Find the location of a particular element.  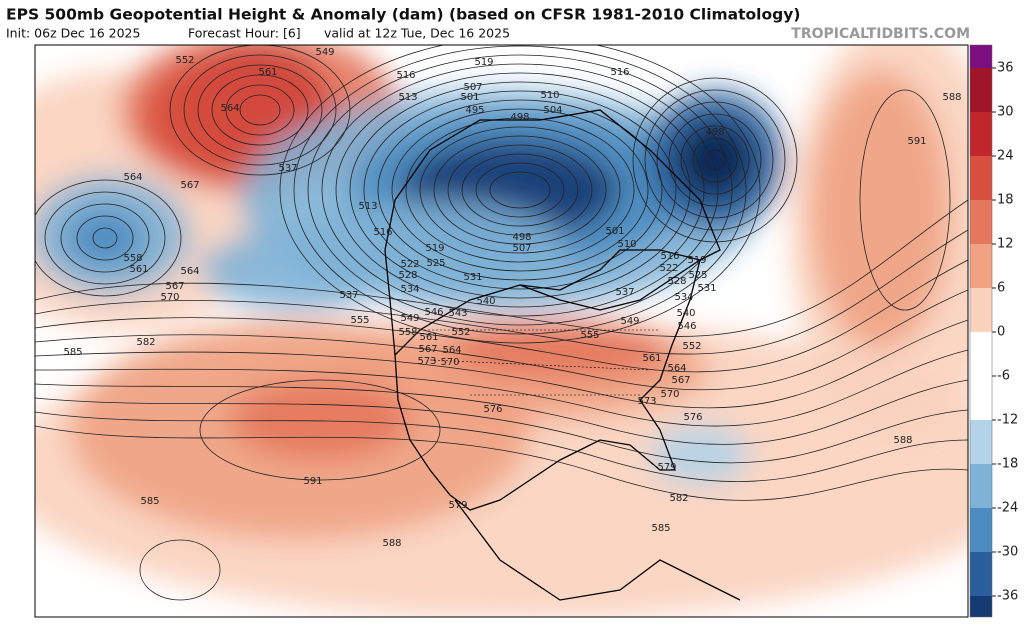

contour-label: 543 is located at coordinates (457, 313).